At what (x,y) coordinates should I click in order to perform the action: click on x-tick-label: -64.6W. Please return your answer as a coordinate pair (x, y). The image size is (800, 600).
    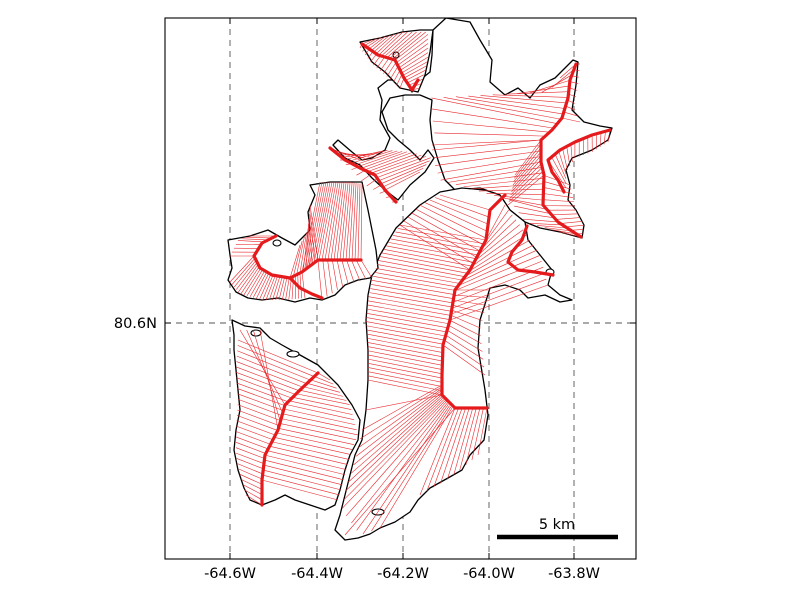
    Looking at the image, I should click on (230, 574).